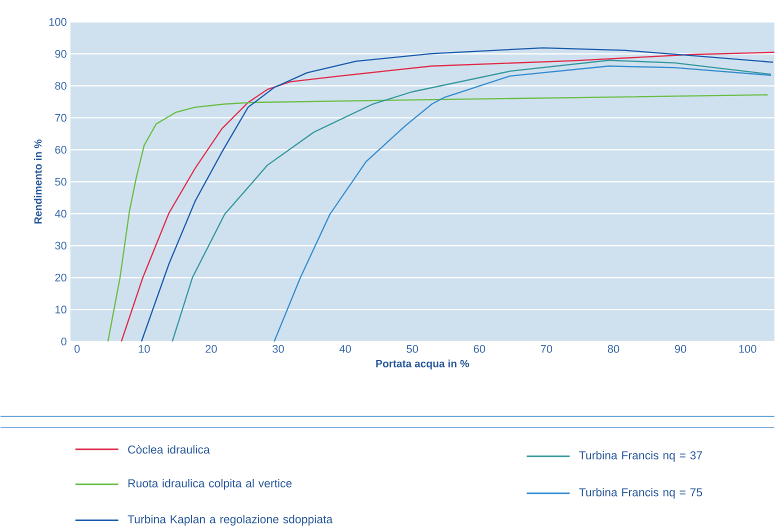  Describe the element at coordinates (345, 348) in the screenshot. I see `x-tick-label: 40` at that location.